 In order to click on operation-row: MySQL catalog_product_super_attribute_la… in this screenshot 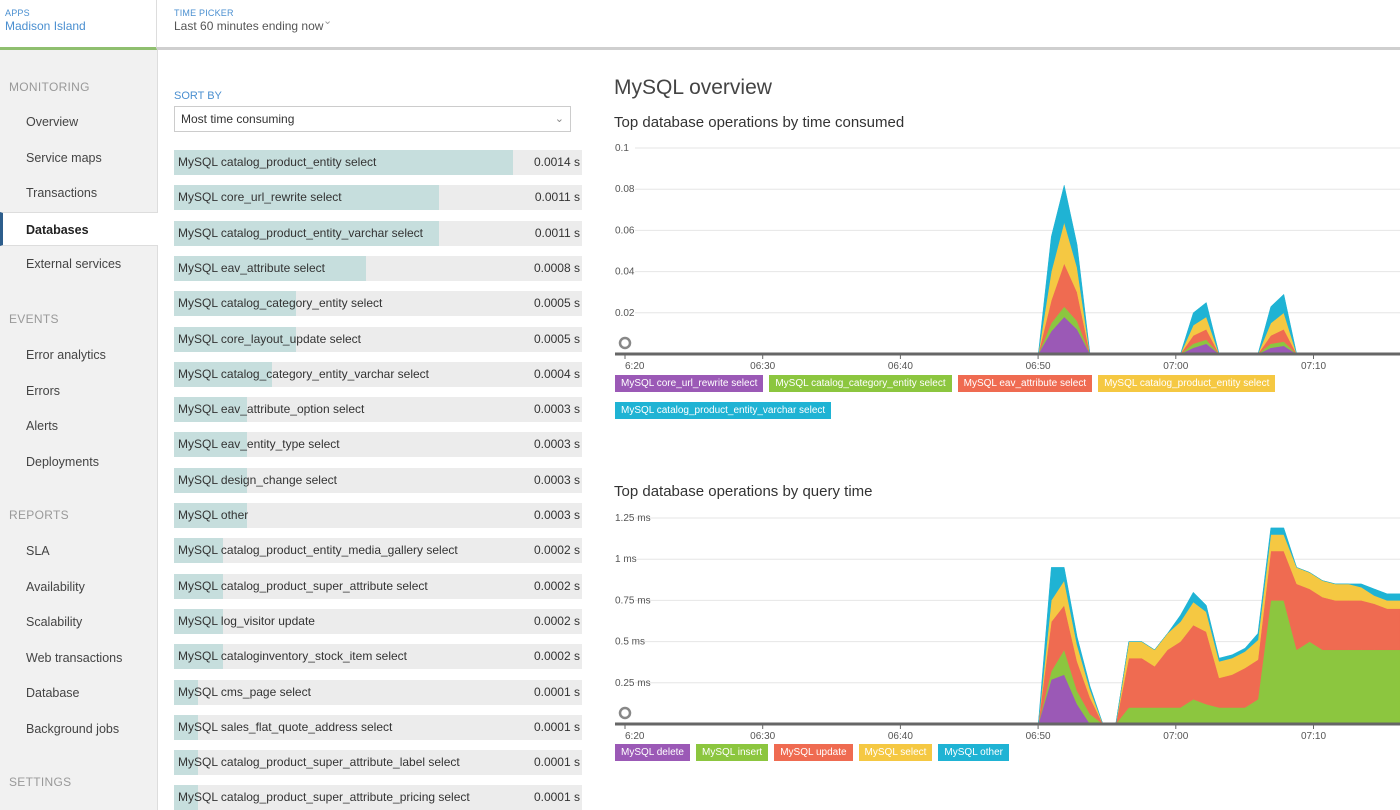, I will do `click(378, 763)`.